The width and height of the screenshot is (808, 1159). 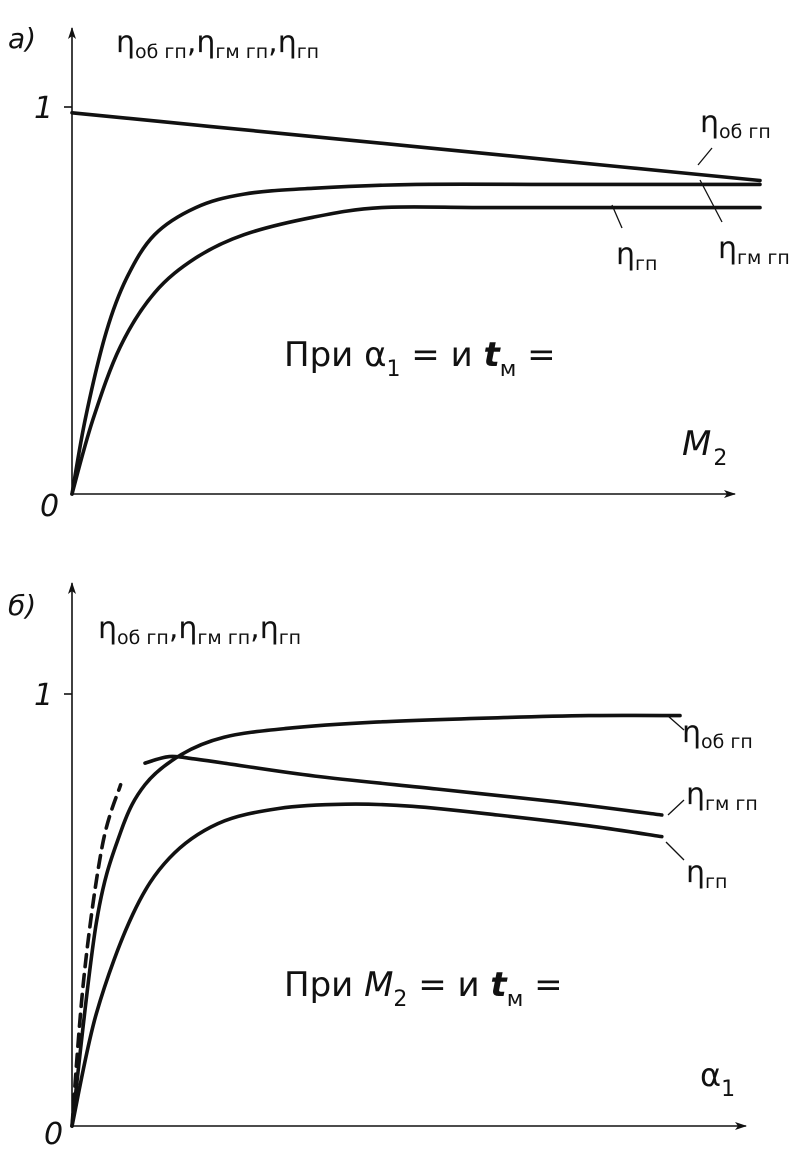 What do you see at coordinates (217, 44) in the screenshot?
I see `panel-a-y-axis-title: ηоб гп,ηгм гп,ηгп` at bounding box center [217, 44].